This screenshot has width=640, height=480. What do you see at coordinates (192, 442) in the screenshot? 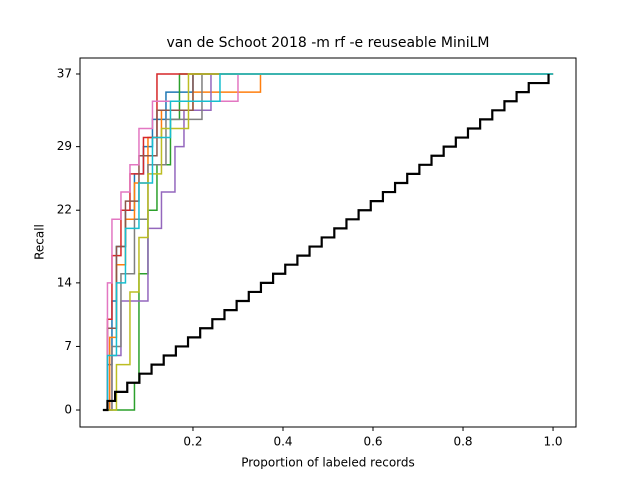
I see `x-tick-label: 0.2` at bounding box center [192, 442].